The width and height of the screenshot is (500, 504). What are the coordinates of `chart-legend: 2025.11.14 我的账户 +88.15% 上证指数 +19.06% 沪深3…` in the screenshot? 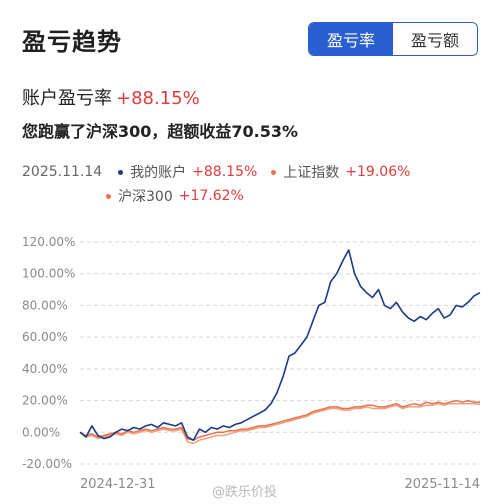 It's located at (257, 184).